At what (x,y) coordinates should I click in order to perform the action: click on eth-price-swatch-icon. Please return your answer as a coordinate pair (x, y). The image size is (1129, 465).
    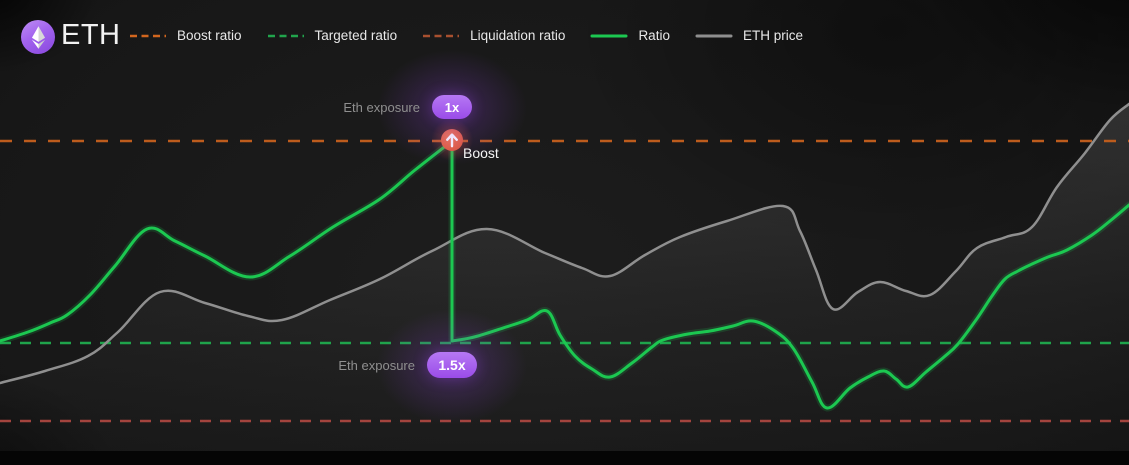
    Looking at the image, I should click on (714, 35).